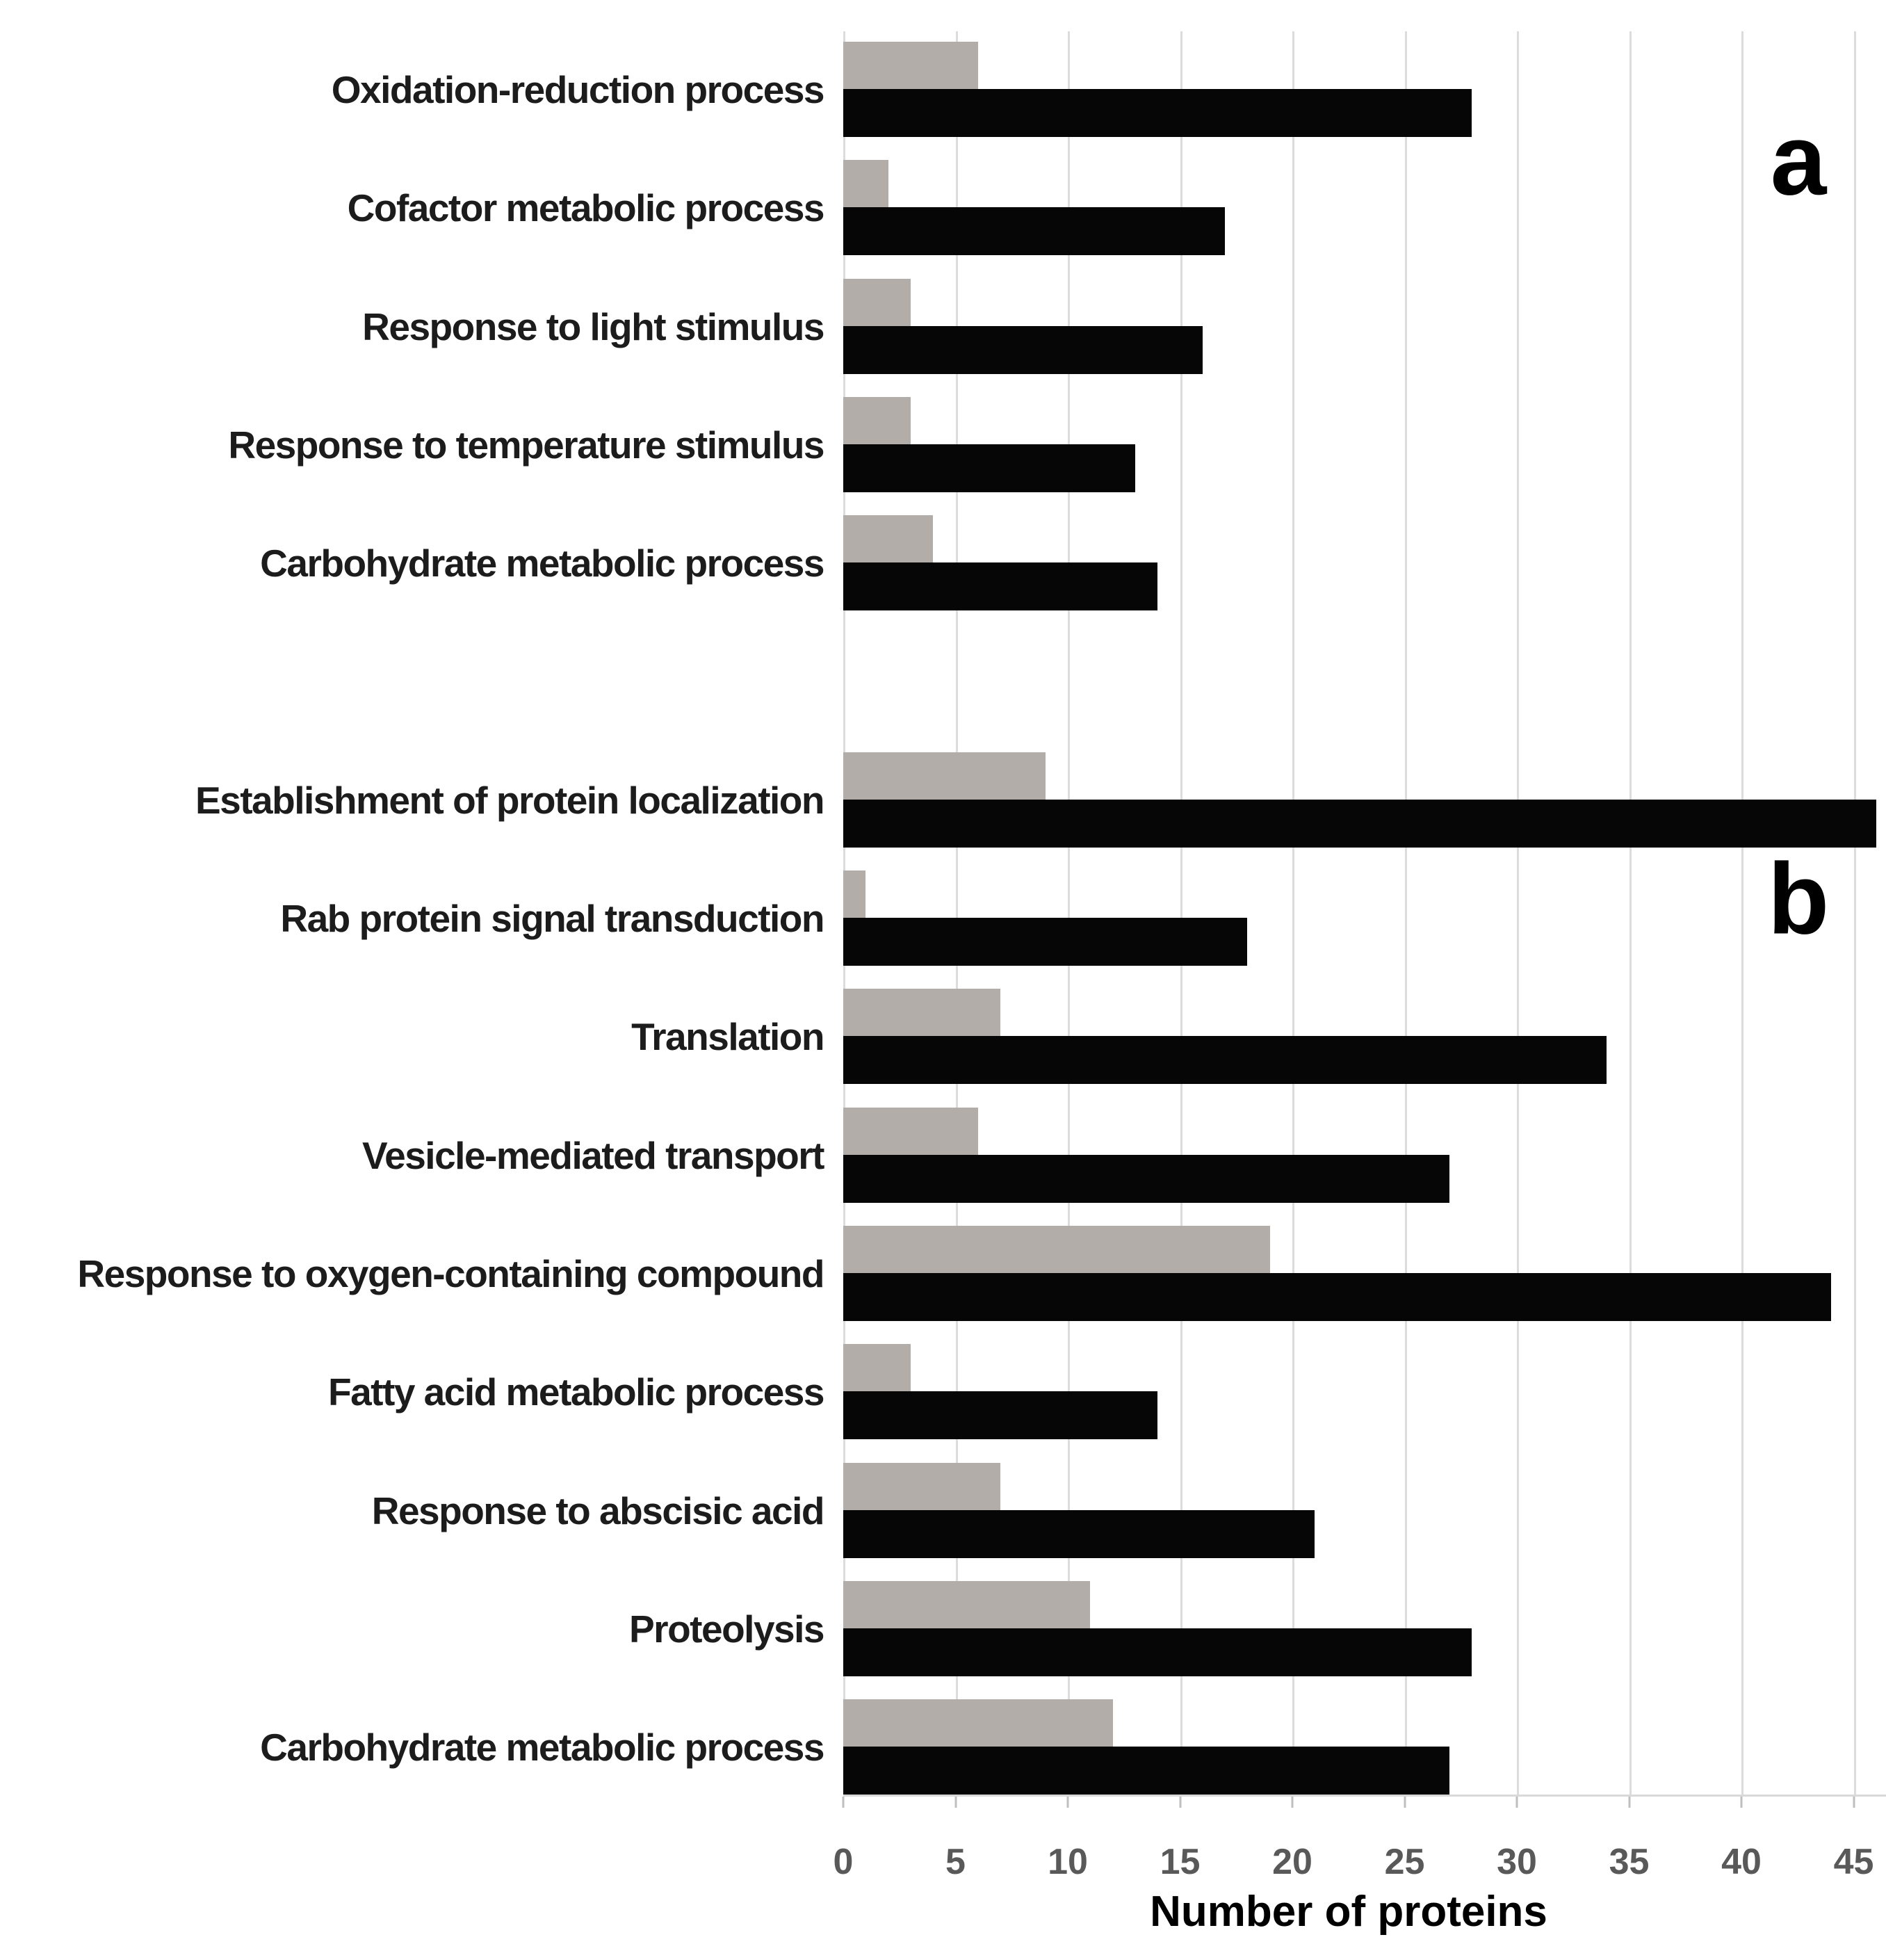  What do you see at coordinates (843, 1862) in the screenshot?
I see `tick-label-0: 0` at bounding box center [843, 1862].